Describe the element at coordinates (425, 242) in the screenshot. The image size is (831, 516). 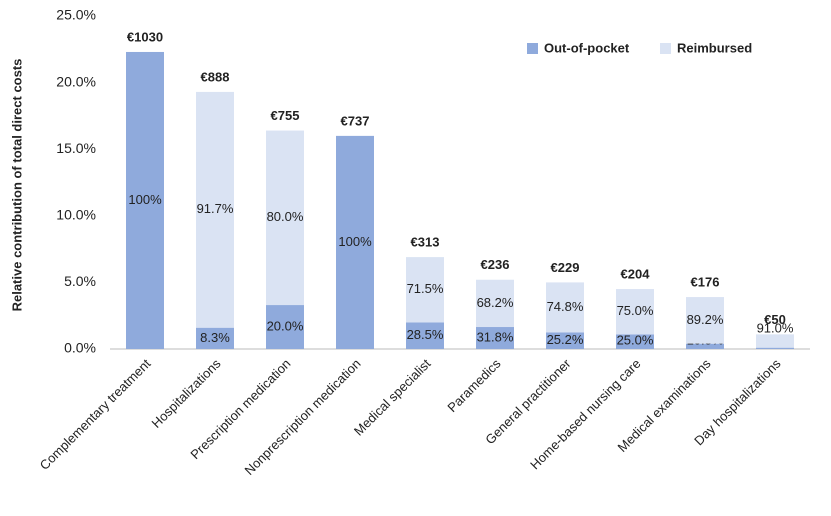
I see `total-label: €313` at that location.